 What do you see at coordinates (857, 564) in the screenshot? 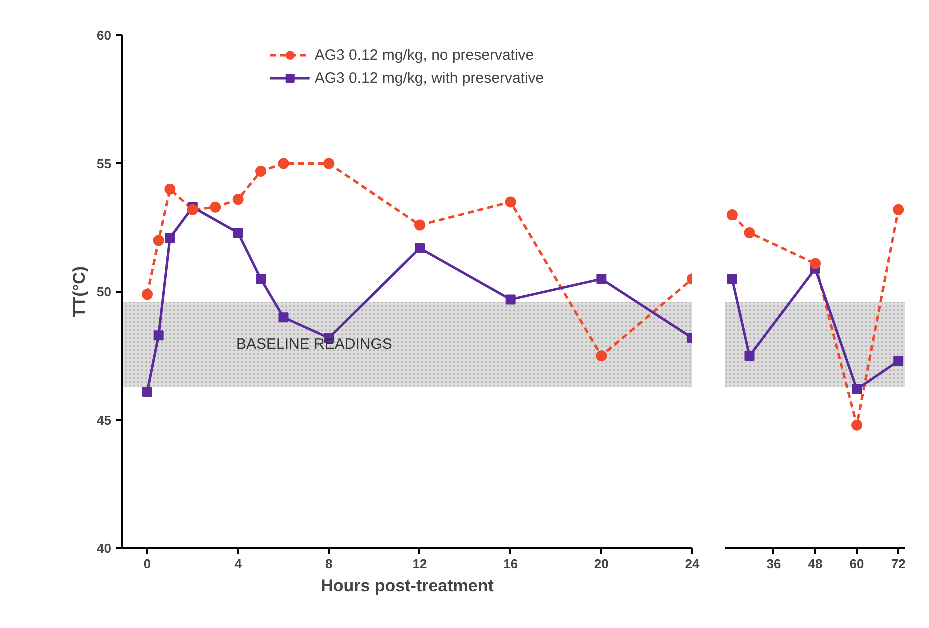
I see `x-tick-label: 60` at bounding box center [857, 564].